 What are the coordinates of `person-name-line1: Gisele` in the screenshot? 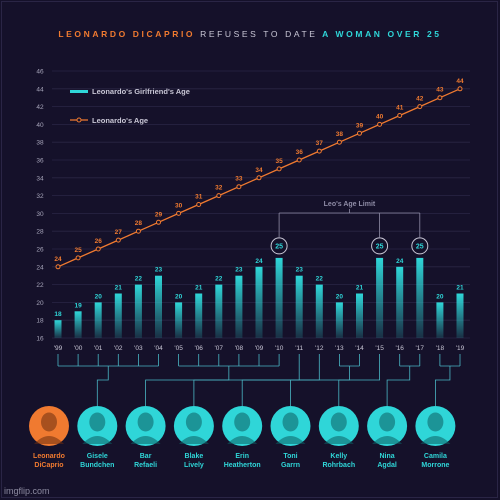 It's located at (97, 456).